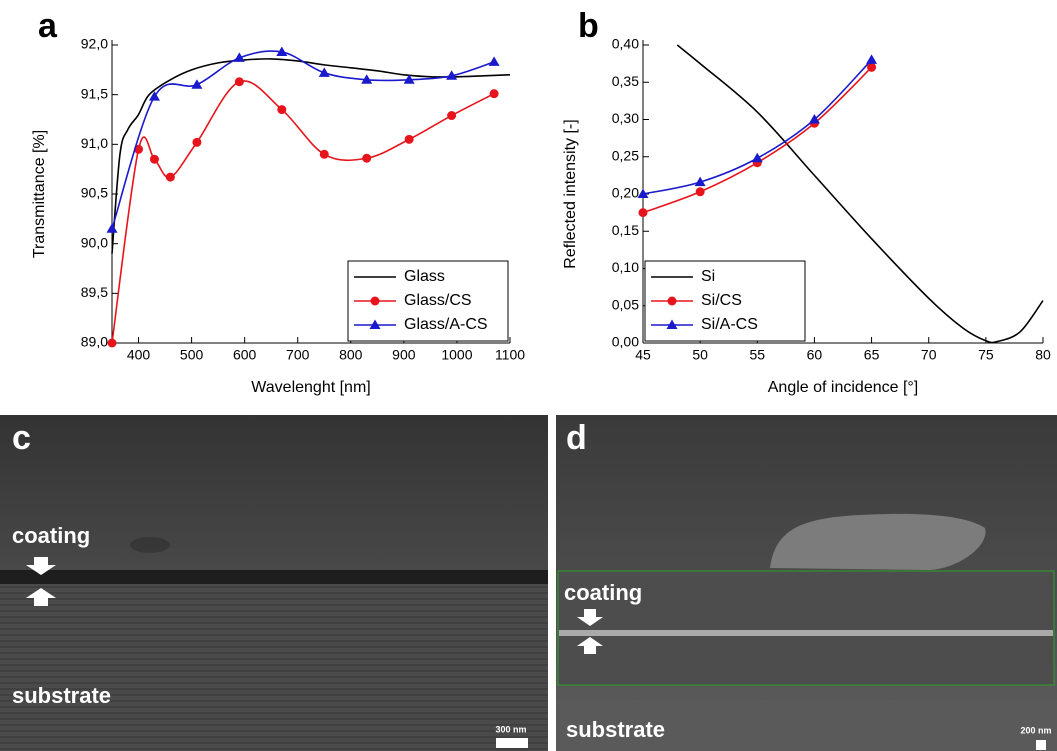 This screenshot has width=1057, height=751. I want to click on legend-label: Glass/CS, so click(438, 300).